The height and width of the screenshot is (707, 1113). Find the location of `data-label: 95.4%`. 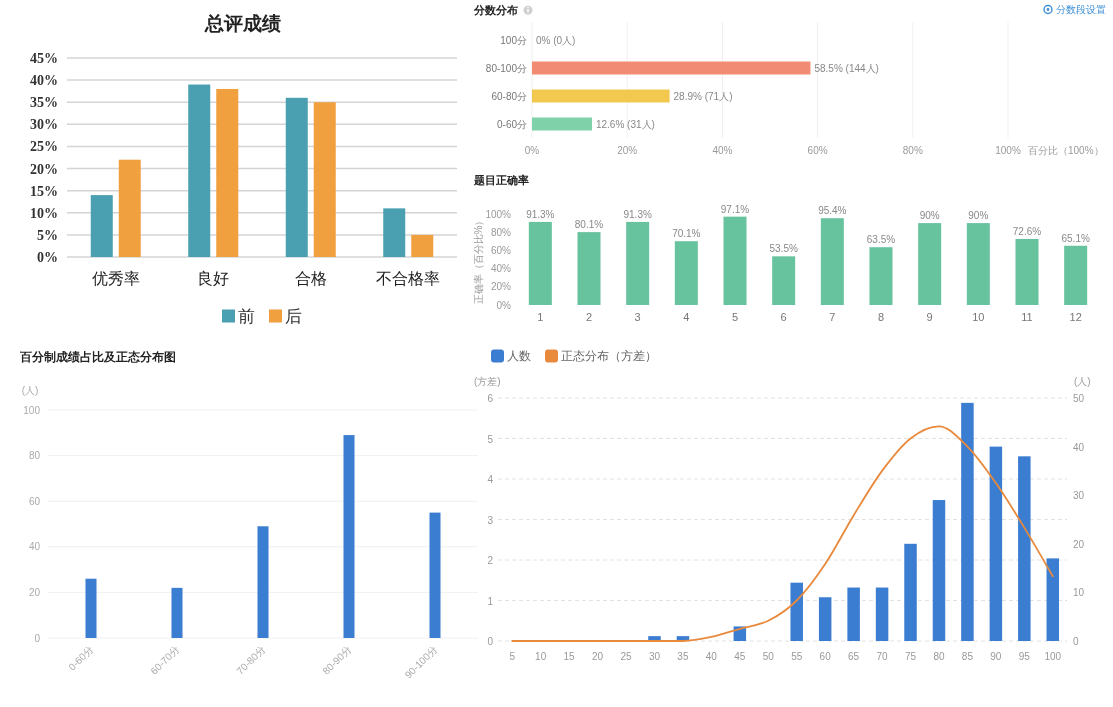

data-label: 95.4% is located at coordinates (832, 211).